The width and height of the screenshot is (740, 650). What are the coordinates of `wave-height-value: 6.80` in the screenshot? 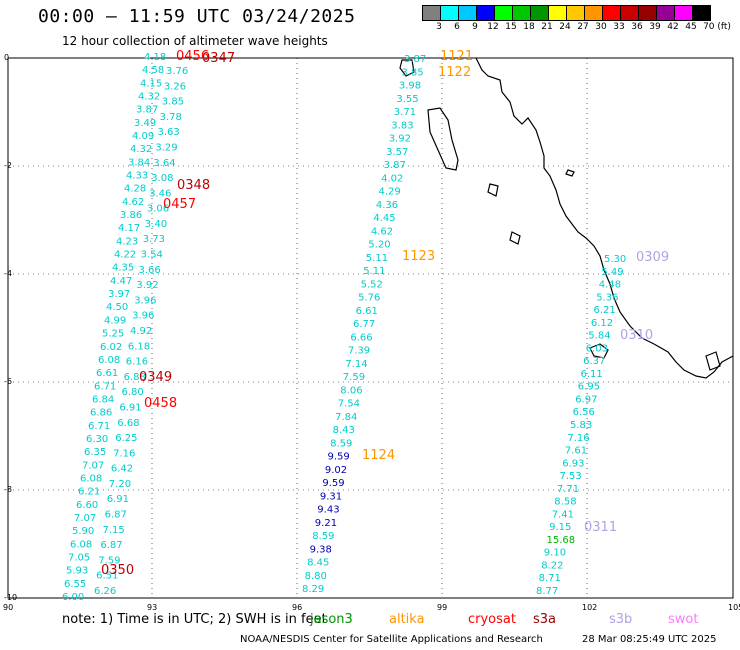 It's located at (133, 392).